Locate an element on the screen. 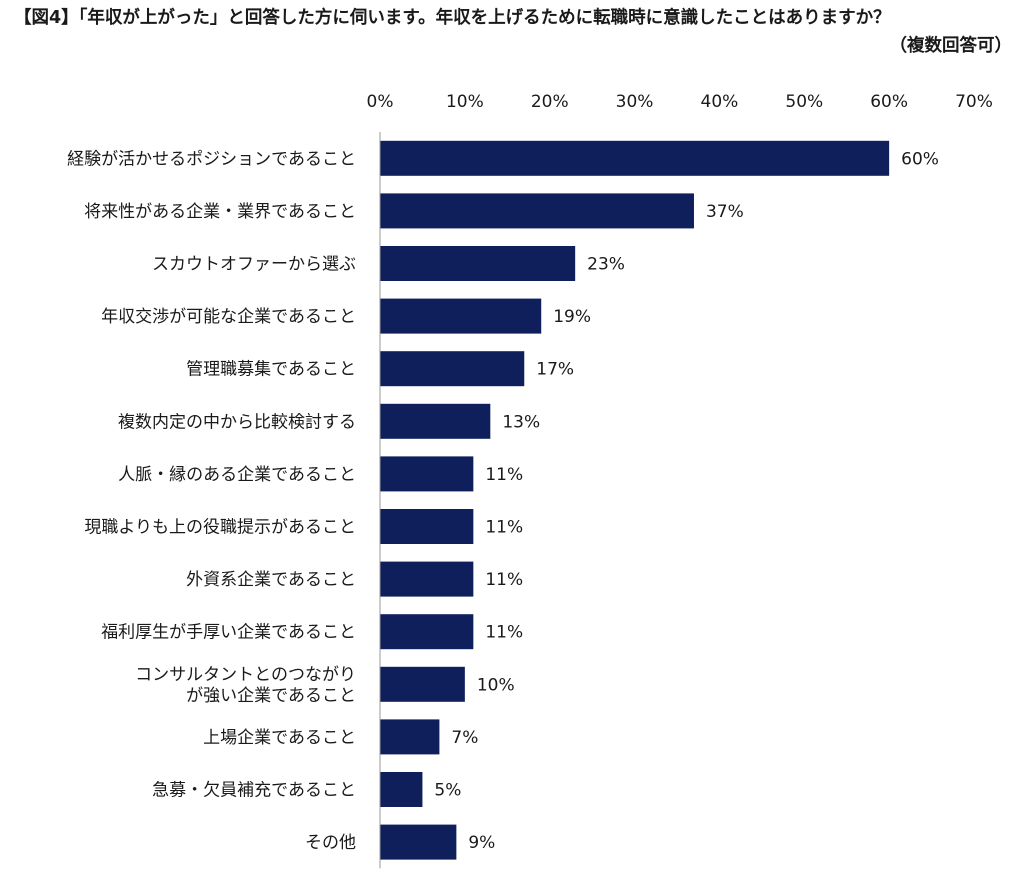  x-tick-label: 60% is located at coordinates (889, 102).